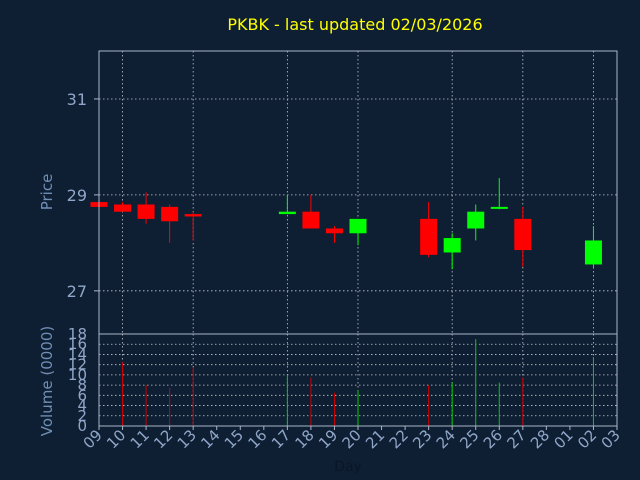 This screenshot has width=640, height=480. Describe the element at coordinates (77, 291) in the screenshot. I see `price-tick-label: 27` at that location.